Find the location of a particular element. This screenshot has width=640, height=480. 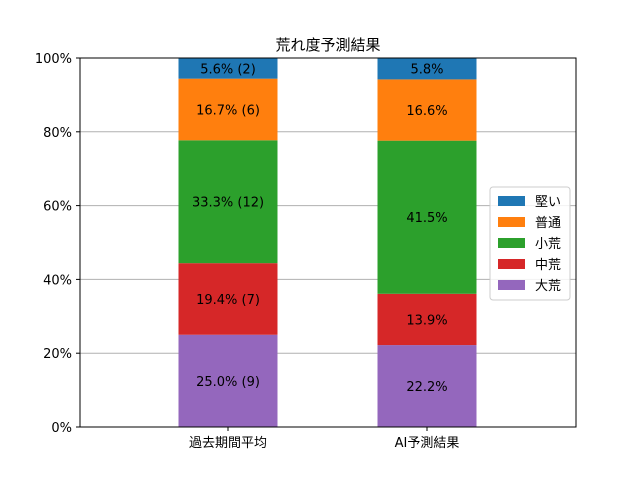

bar-segment-label: 5.8% is located at coordinates (426, 70).